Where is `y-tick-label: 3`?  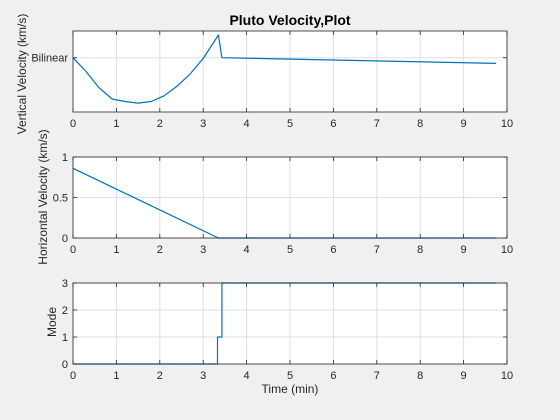
y-tick-label: 3 is located at coordinates (65, 284).